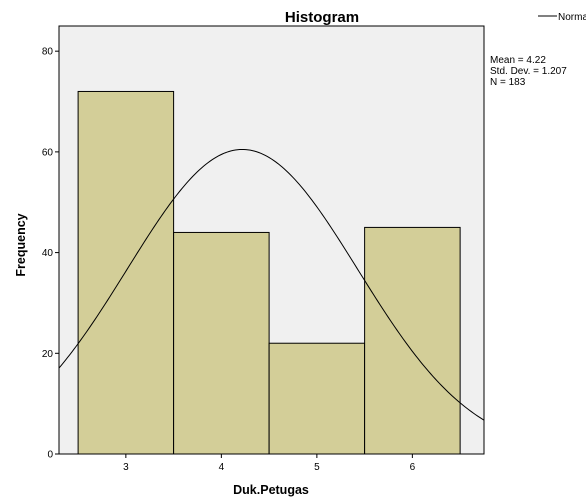 The width and height of the screenshot is (586, 502). I want to click on y-tick-label-0: 0, so click(50, 455).